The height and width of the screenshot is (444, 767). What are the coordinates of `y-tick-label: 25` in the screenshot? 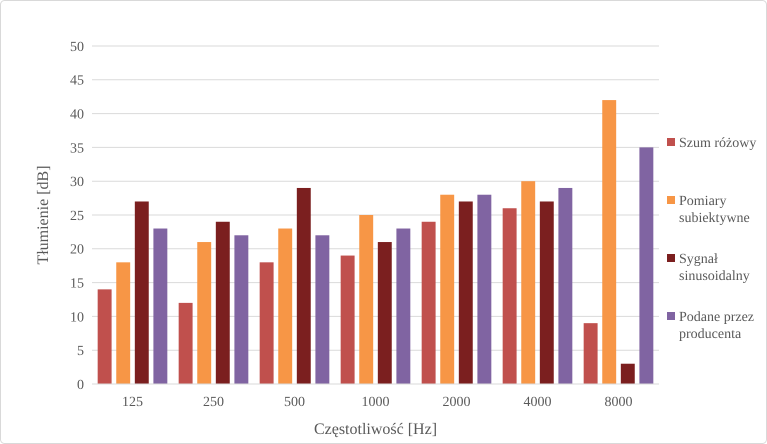 It's located at (77, 216).